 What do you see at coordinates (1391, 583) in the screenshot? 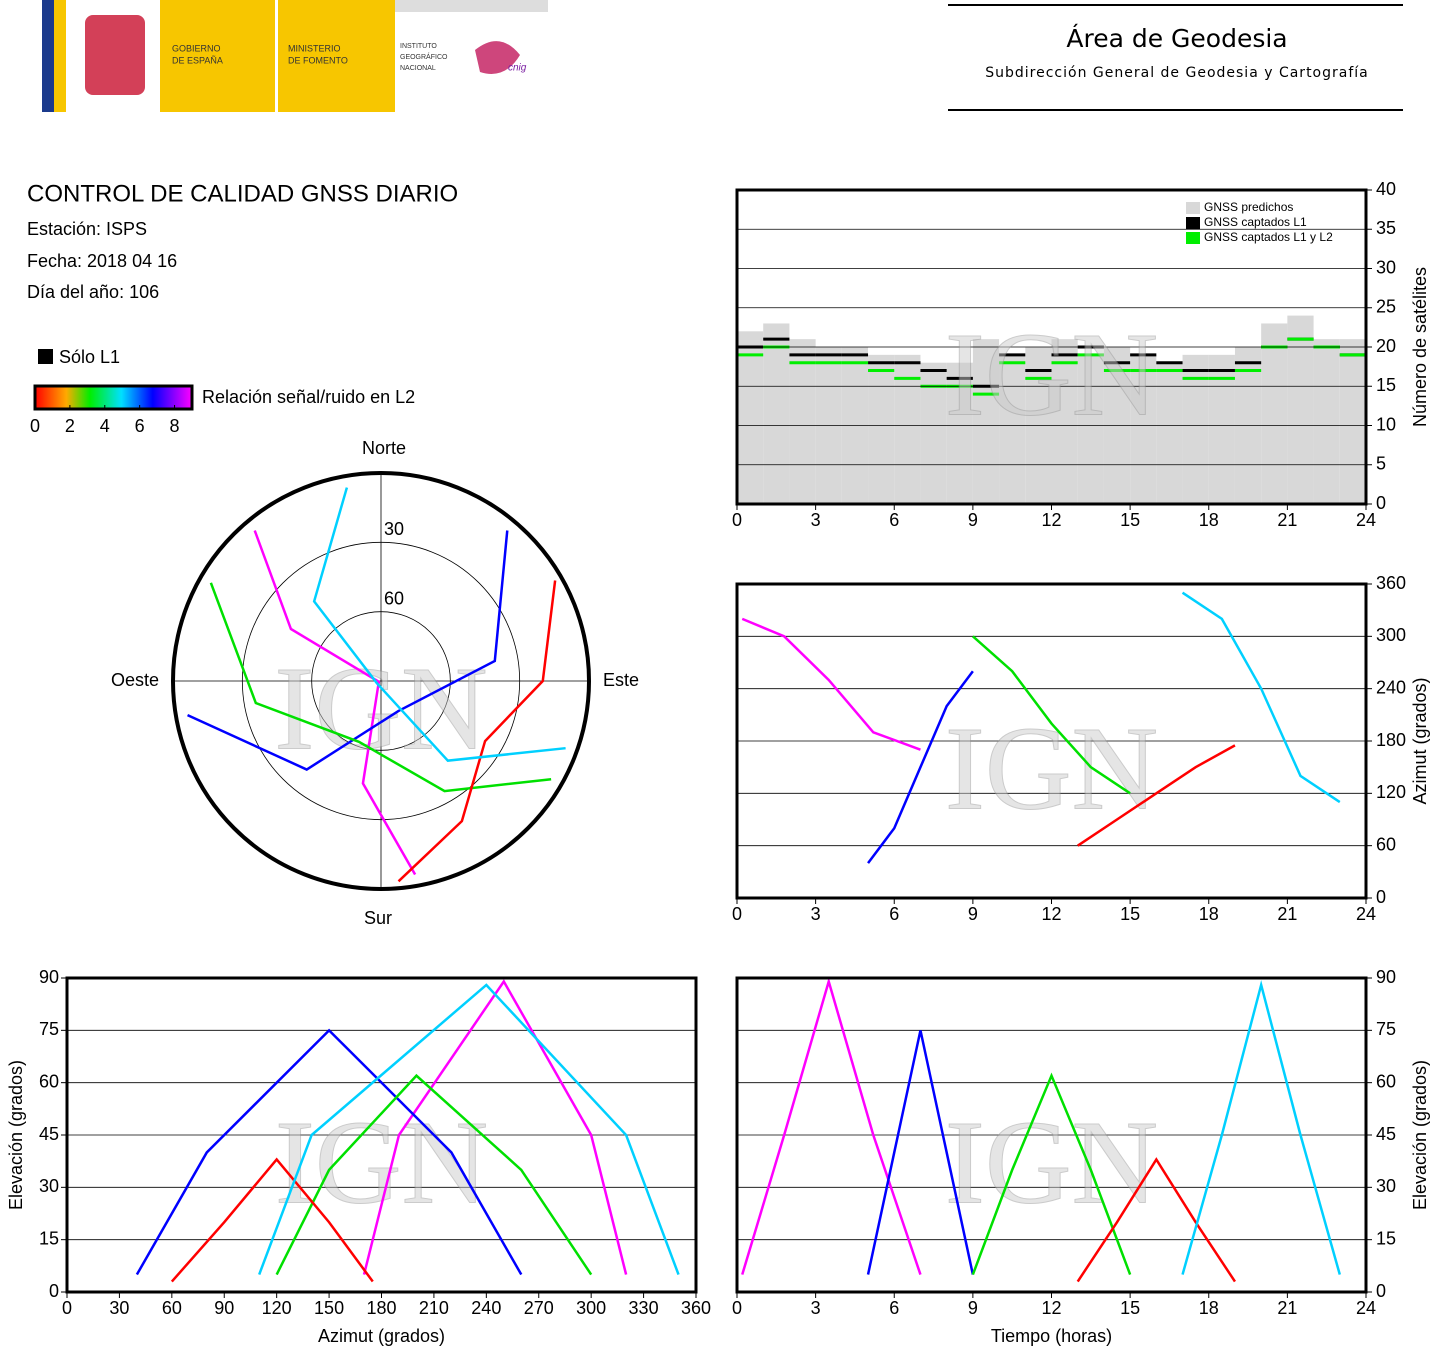
I see `y-tick-label: 360` at bounding box center [1391, 583].